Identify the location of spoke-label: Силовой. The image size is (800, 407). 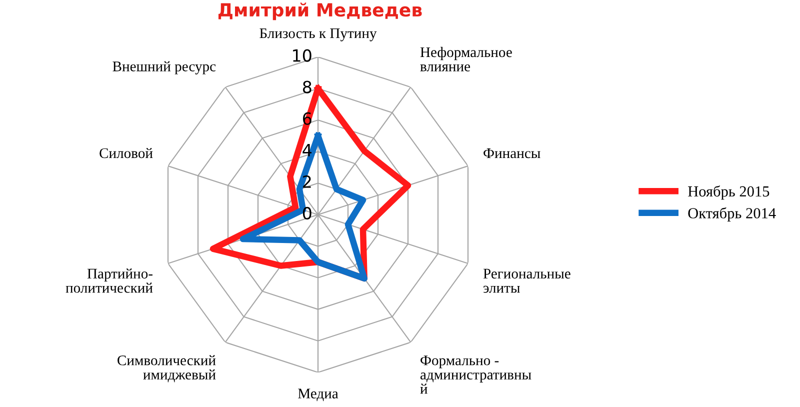
(126, 153).